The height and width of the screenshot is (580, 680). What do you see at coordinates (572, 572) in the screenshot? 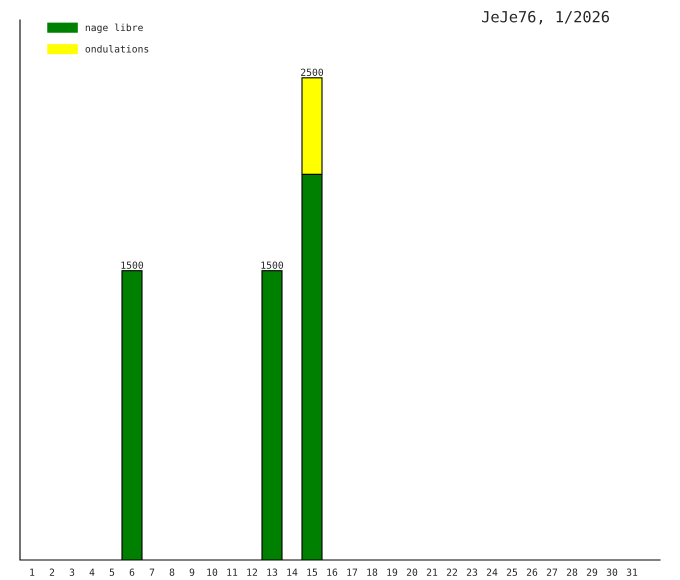
I see `x-tick-label: 28` at bounding box center [572, 572].